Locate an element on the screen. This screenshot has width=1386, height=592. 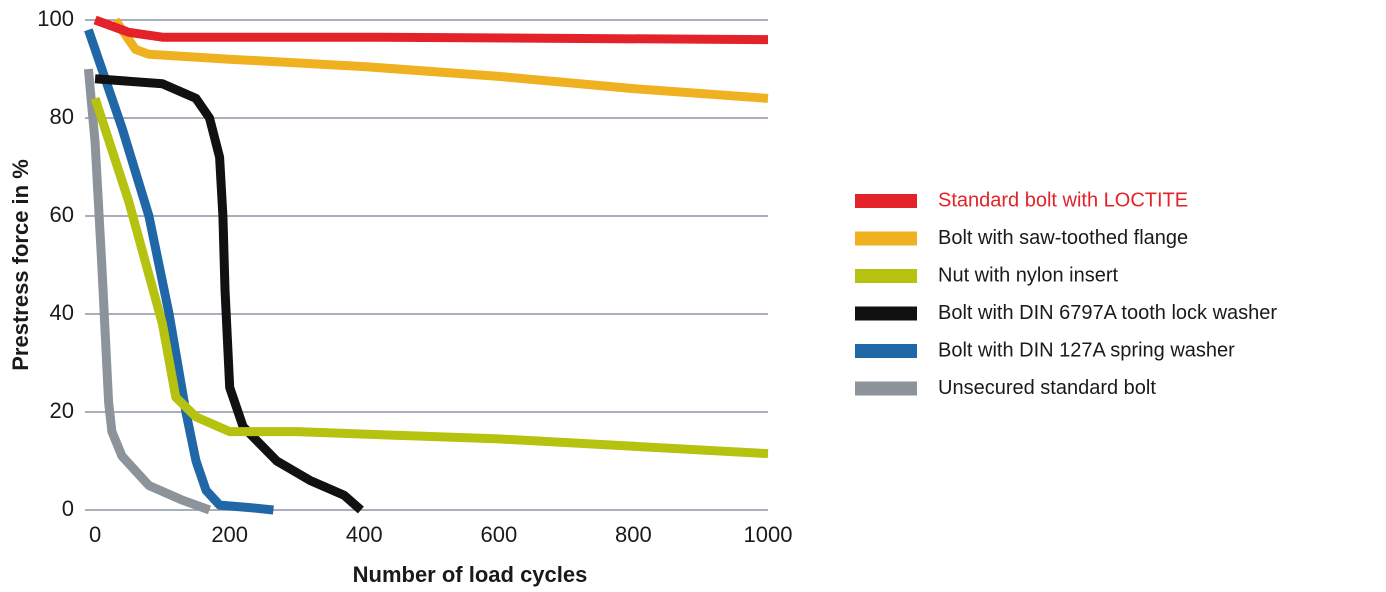
x-tick-label: 0 is located at coordinates (95, 534).